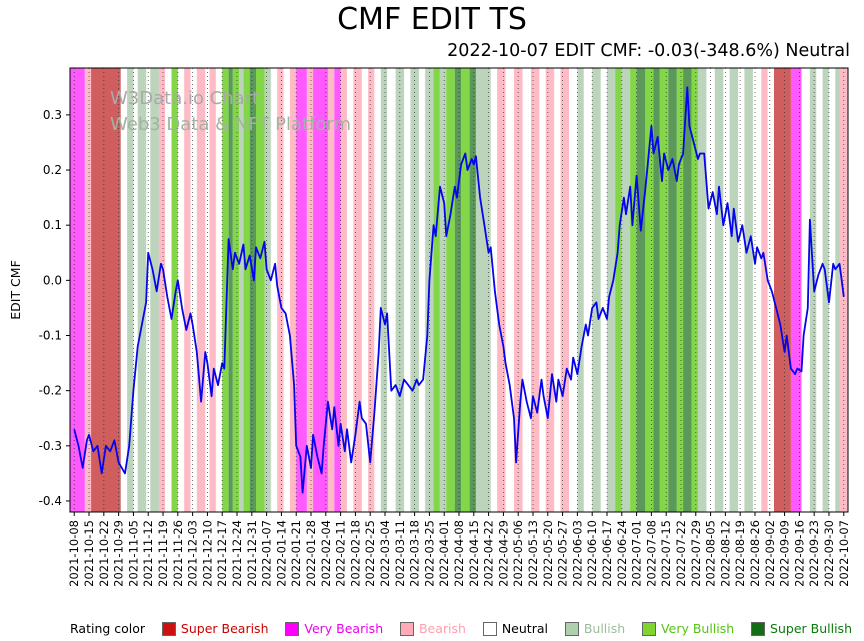 This screenshot has height=641, width=864. What do you see at coordinates (400, 553) in the screenshot?
I see `x-tick-label: 2022-03-11` at bounding box center [400, 553].